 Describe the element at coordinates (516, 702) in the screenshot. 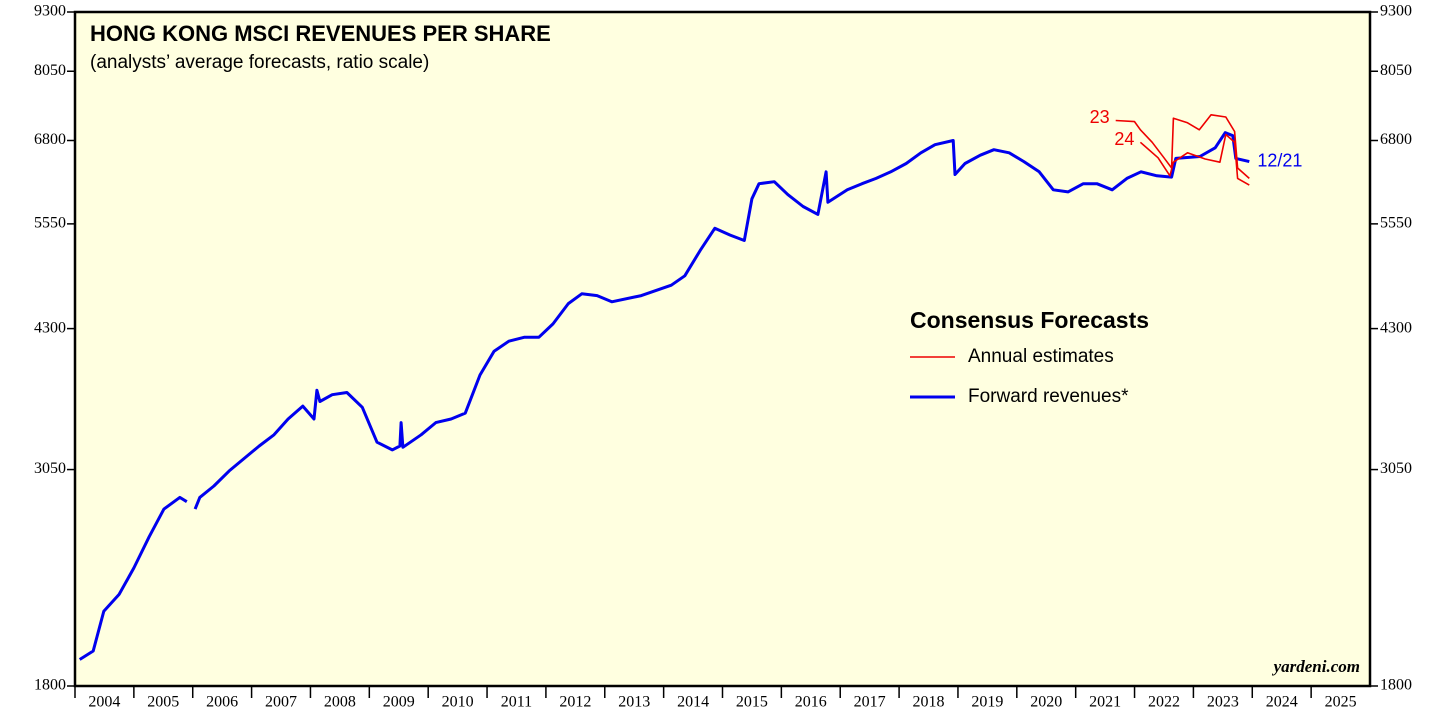

I see `x-tick-label: 2011` at that location.